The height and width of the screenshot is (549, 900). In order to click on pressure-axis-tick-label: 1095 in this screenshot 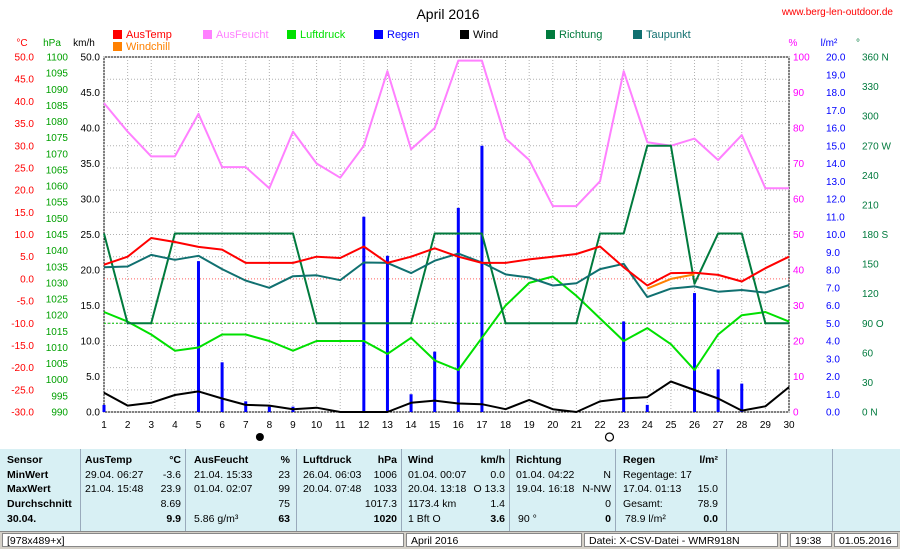, I will do `click(57, 74)`.